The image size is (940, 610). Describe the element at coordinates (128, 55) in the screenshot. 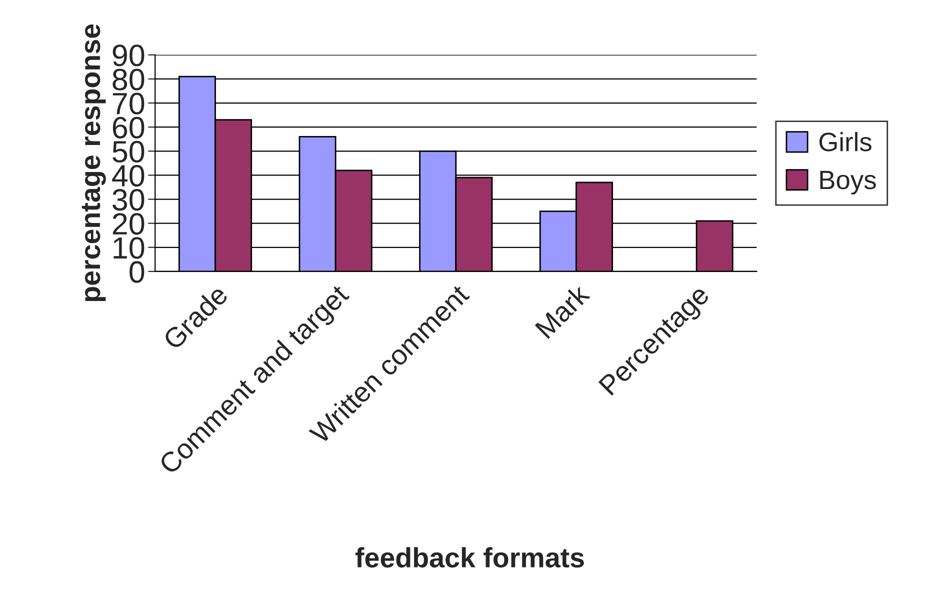

I see `y-tick-label: 90` at that location.